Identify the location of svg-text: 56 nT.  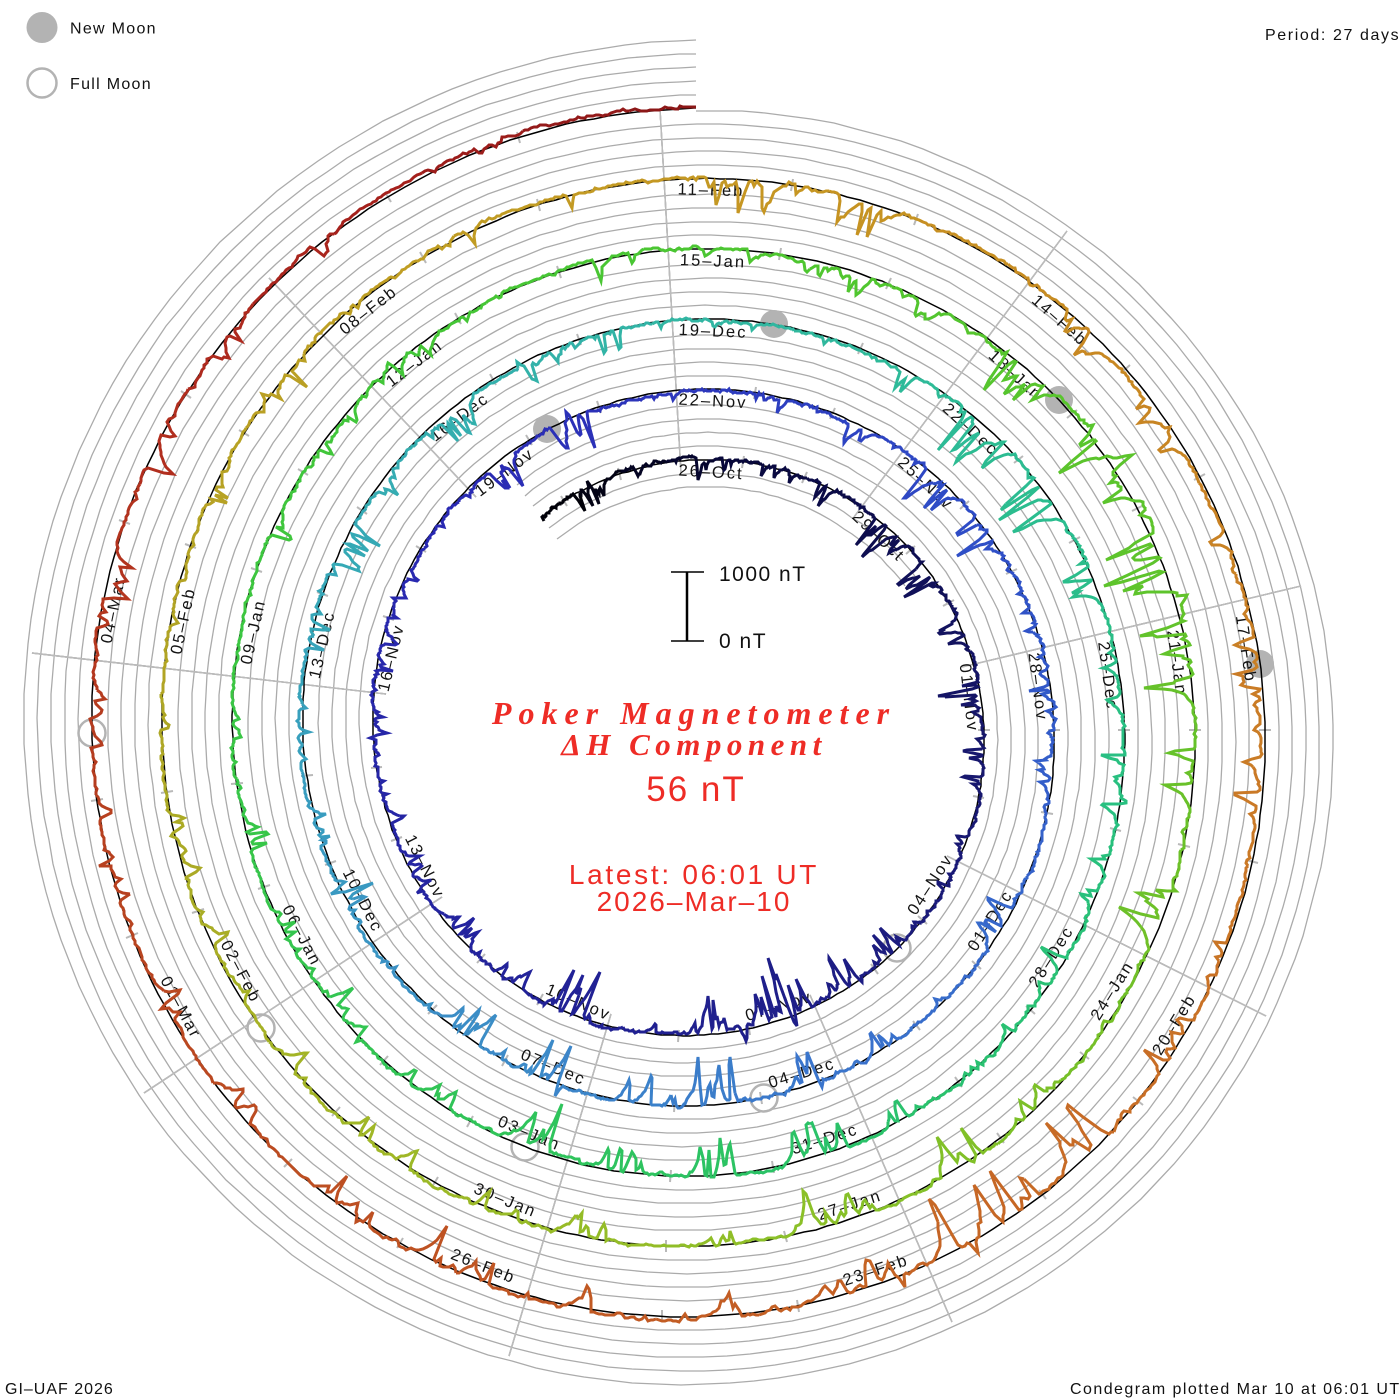
(696, 789).